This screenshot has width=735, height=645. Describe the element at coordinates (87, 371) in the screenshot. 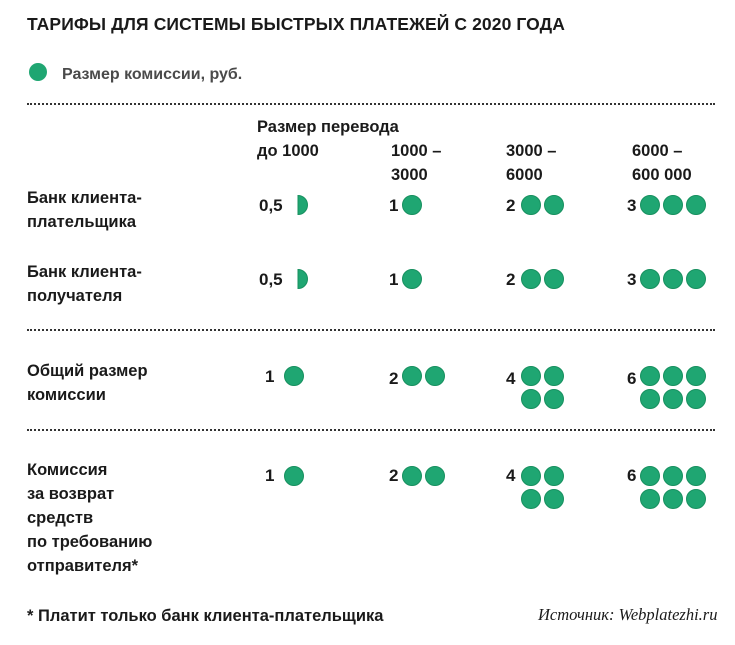

I see `row-label-total-fee-line1: Общий размер` at that location.